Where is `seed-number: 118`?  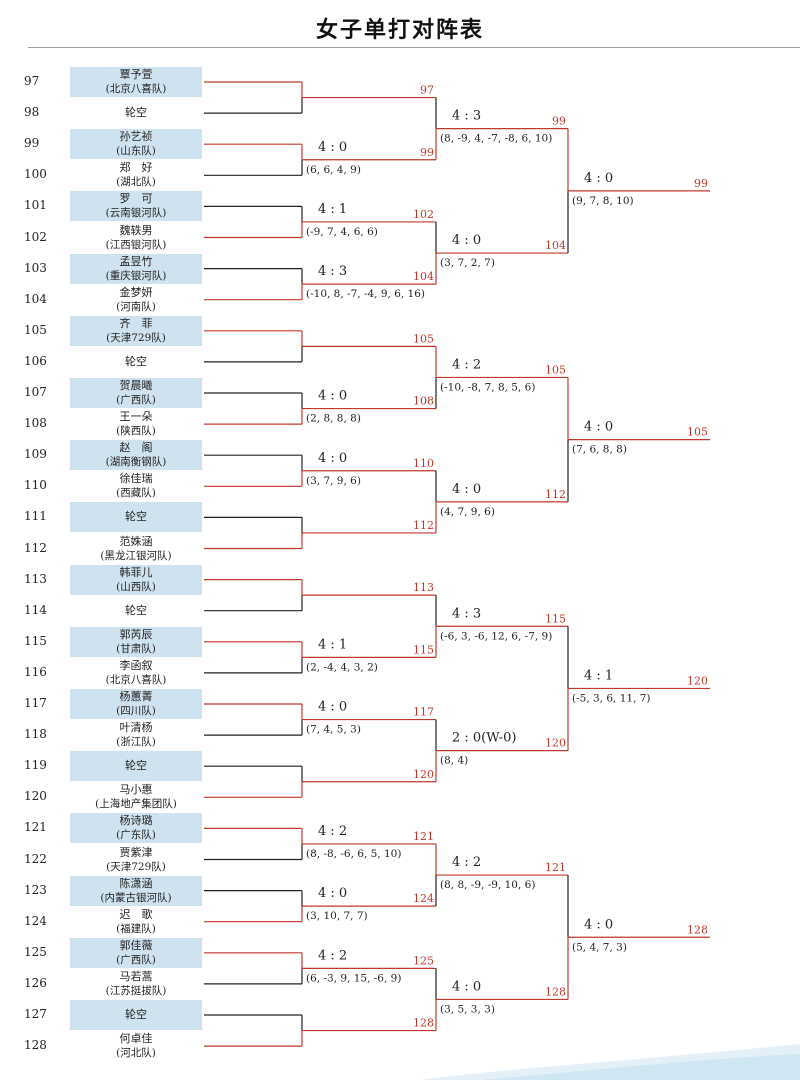 seed-number: 118 is located at coordinates (35, 734).